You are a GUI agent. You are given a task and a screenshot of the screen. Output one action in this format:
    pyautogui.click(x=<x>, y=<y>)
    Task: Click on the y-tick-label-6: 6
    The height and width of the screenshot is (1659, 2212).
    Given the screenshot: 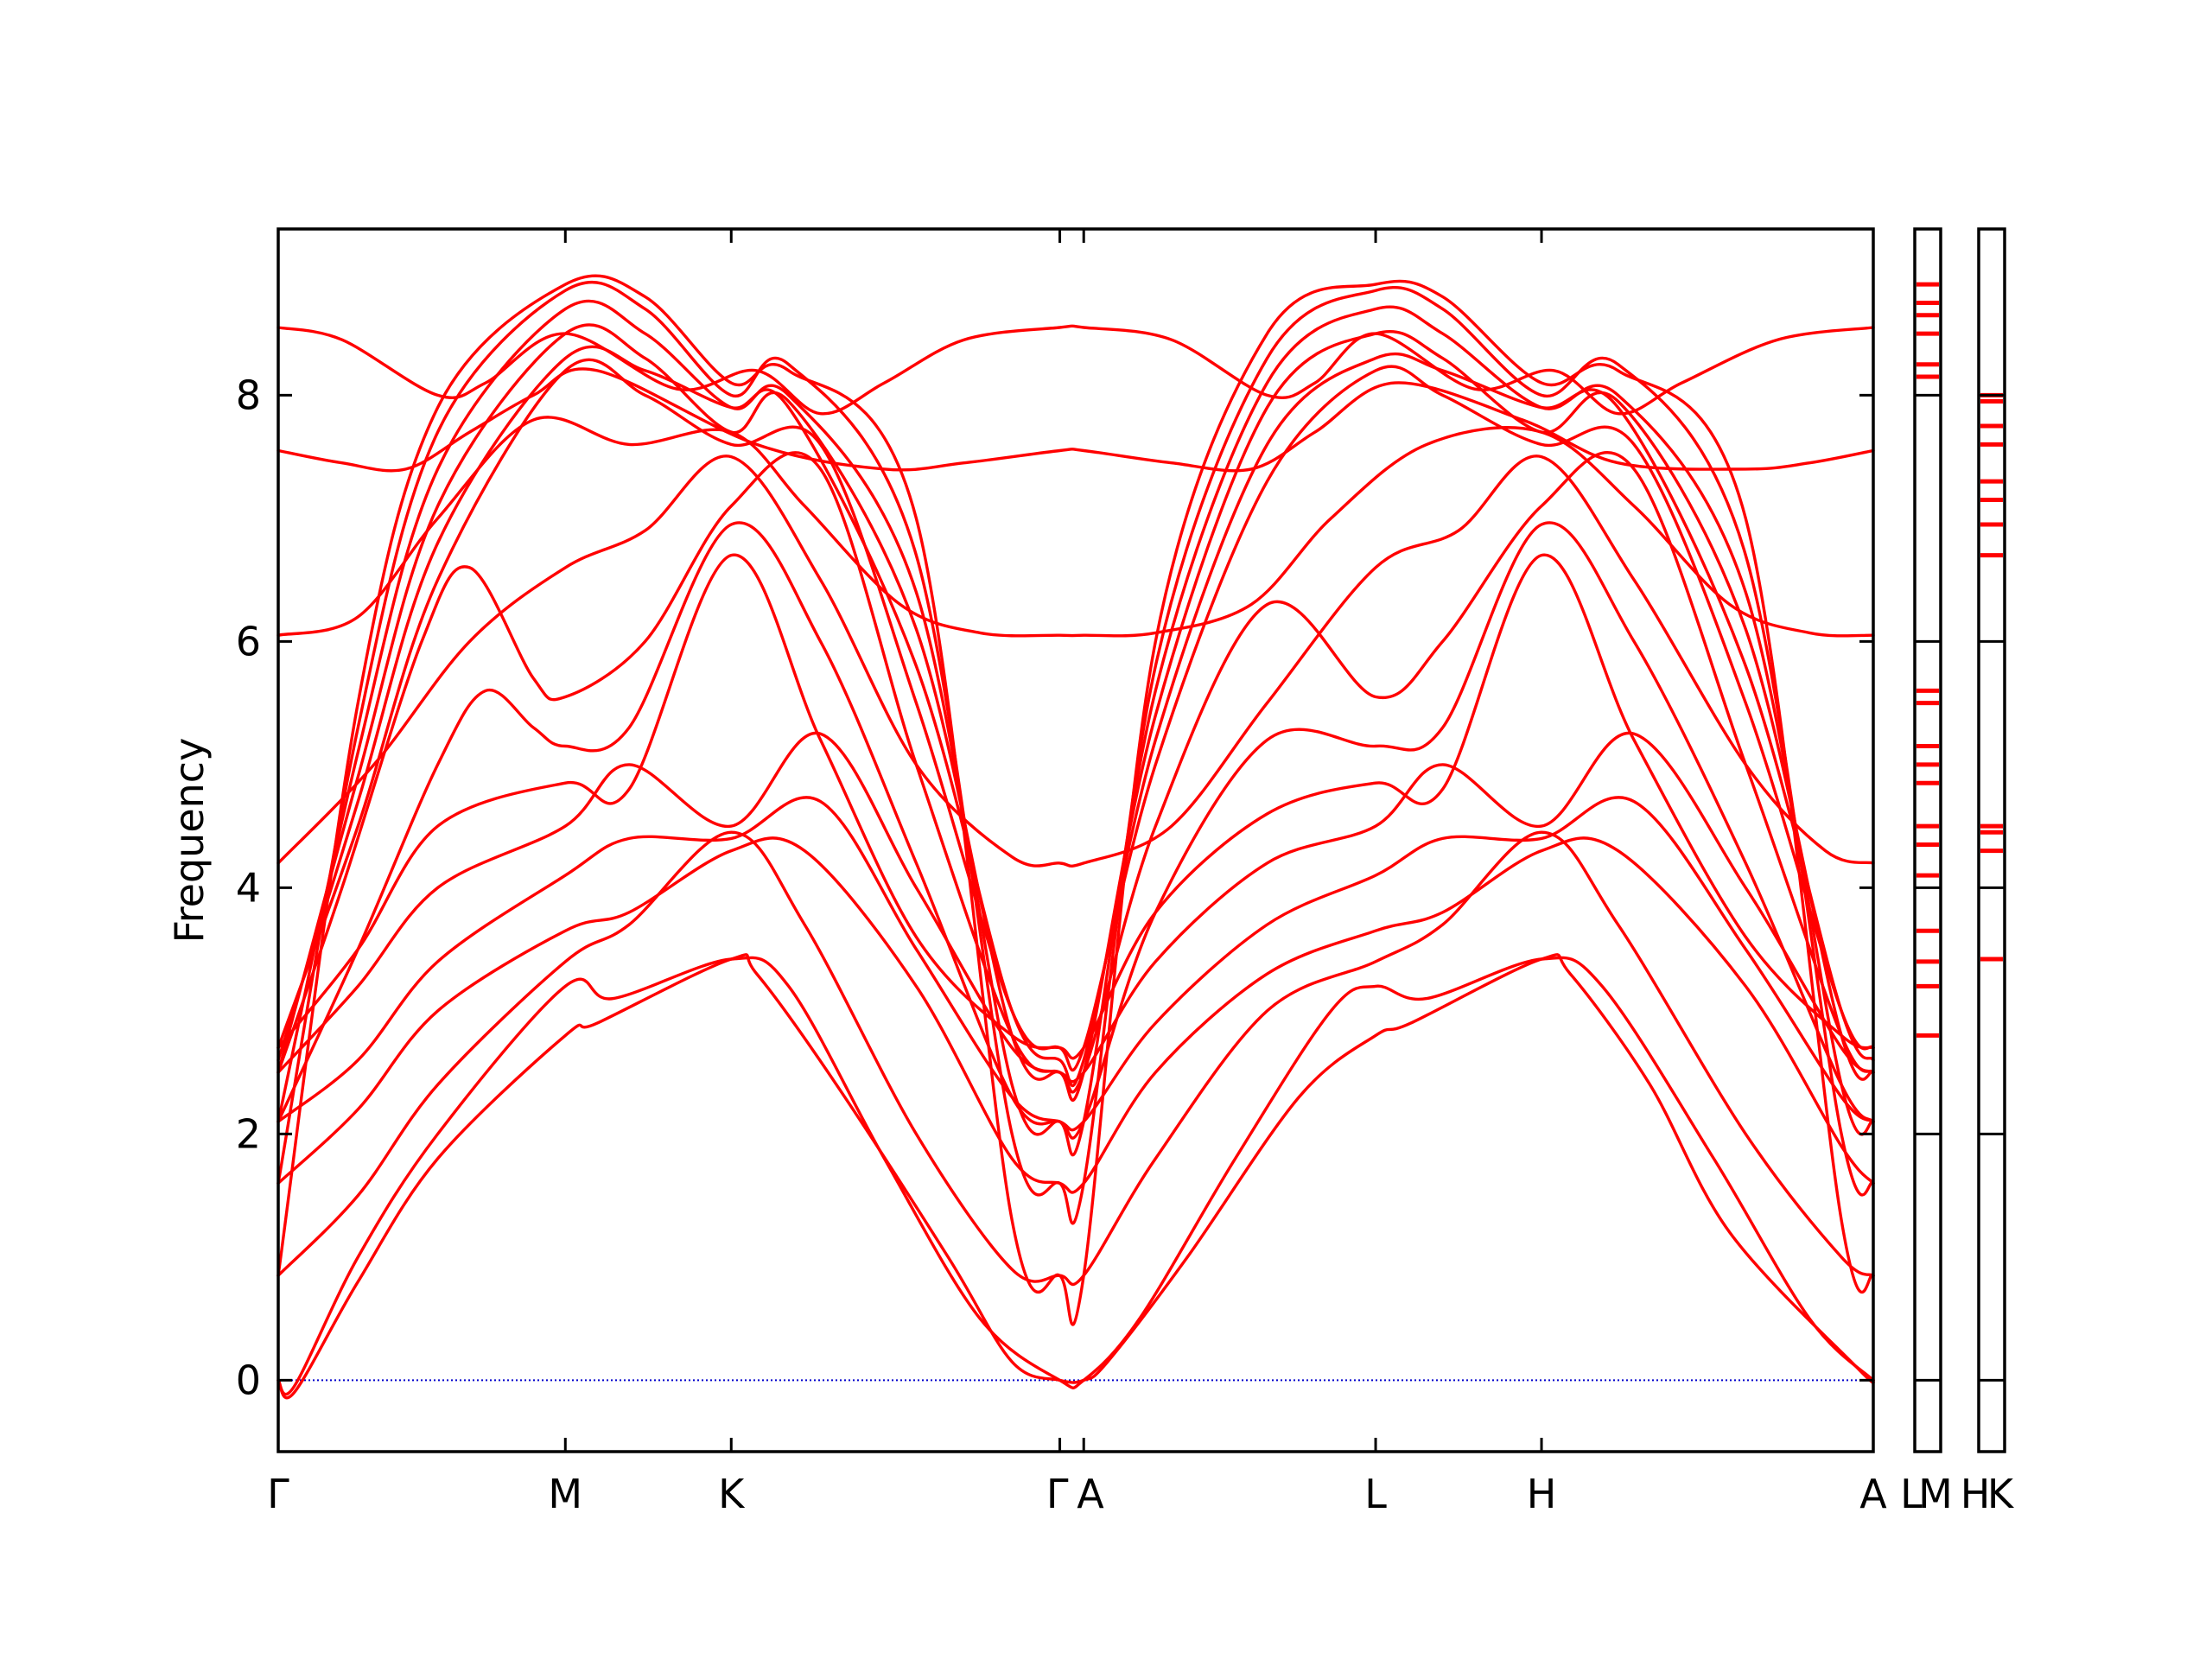 What is the action you would take?
    pyautogui.click(x=248, y=641)
    